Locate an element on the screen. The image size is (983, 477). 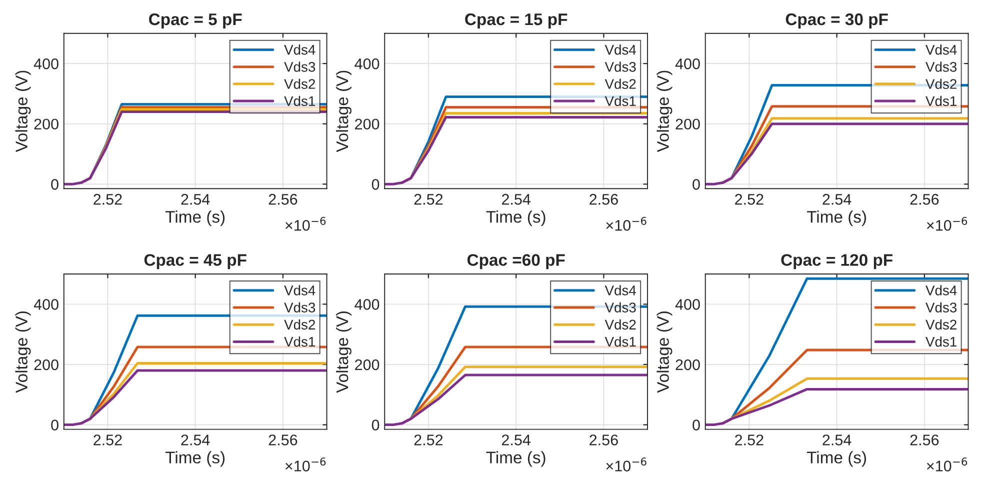
chart-title: Cpac =60 pF is located at coordinates (516, 262).